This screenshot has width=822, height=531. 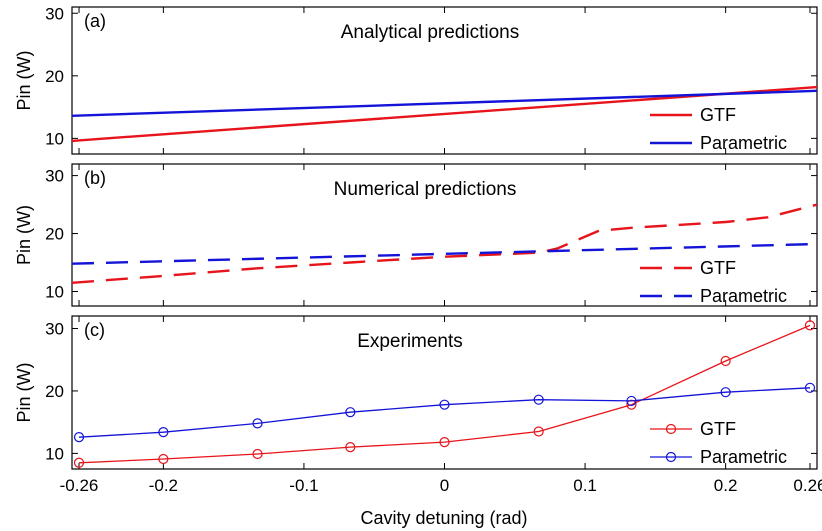 What do you see at coordinates (79, 485) in the screenshot?
I see `x-tick-label: -0.26` at bounding box center [79, 485].